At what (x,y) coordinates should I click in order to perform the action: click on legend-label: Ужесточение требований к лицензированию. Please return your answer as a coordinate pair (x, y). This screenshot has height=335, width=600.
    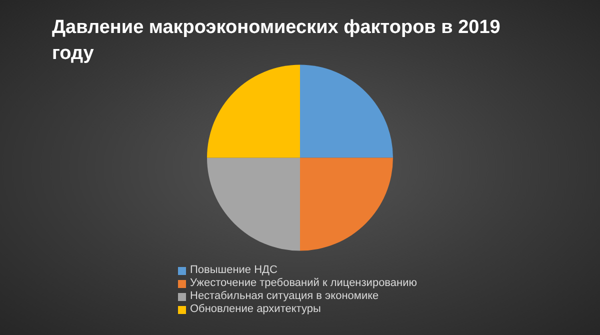
    Looking at the image, I should click on (303, 283).